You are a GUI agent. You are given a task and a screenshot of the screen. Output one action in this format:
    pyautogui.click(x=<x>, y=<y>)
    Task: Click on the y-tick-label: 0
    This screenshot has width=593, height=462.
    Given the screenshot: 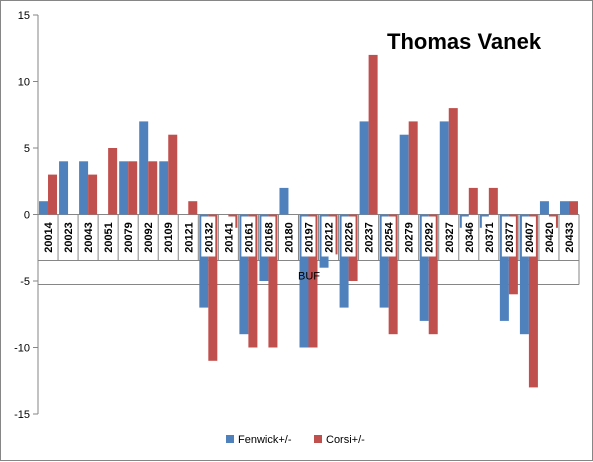 What is the action you would take?
    pyautogui.click(x=27, y=216)
    